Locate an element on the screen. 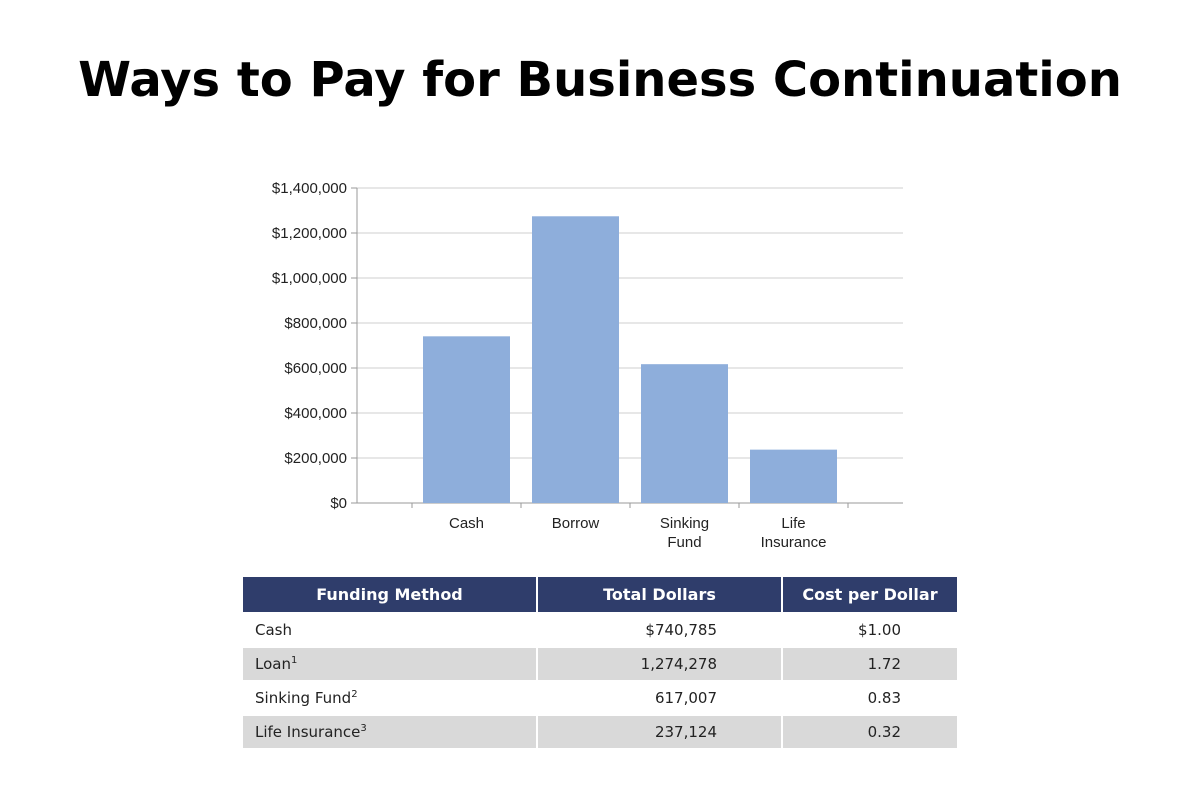  y-tick-label: $200,000 is located at coordinates (315, 458).